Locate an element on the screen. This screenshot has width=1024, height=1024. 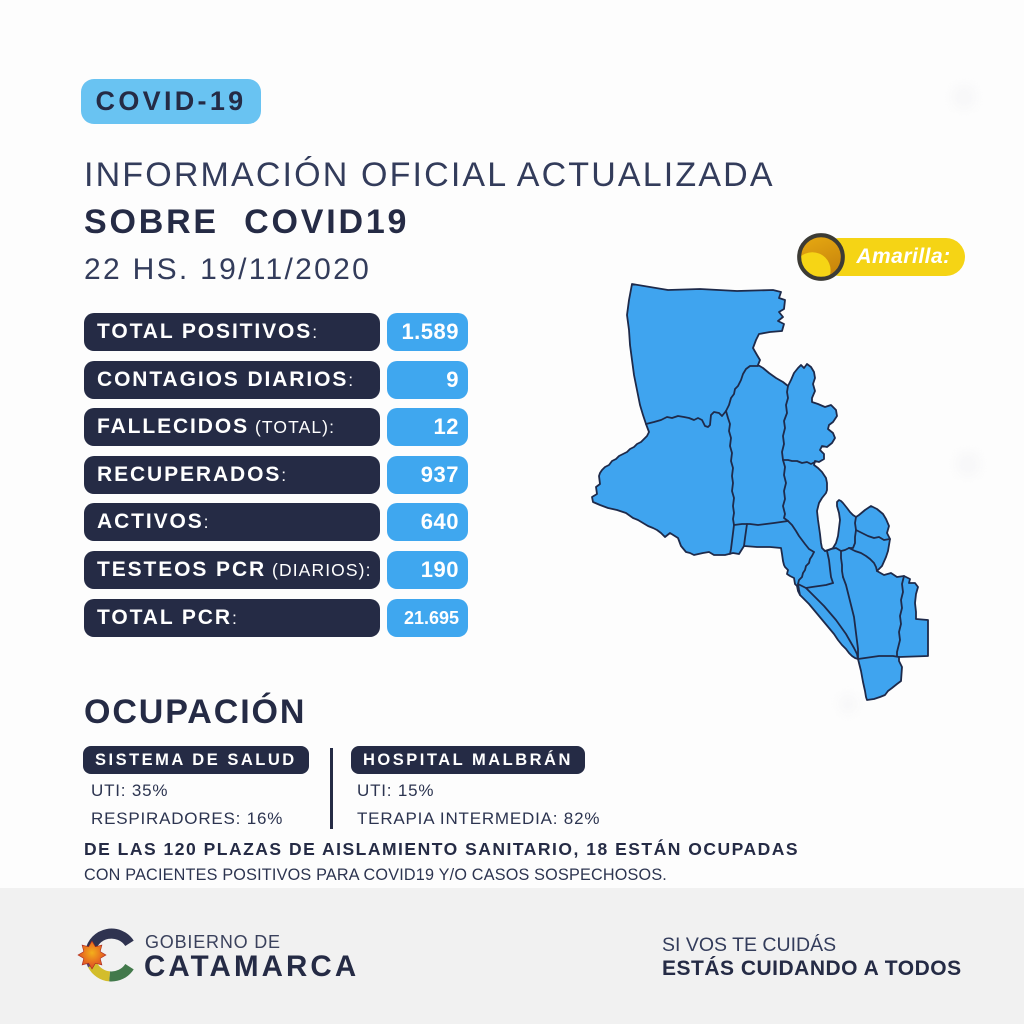
stat-label: RECUPERADOS: is located at coordinates (232, 475).